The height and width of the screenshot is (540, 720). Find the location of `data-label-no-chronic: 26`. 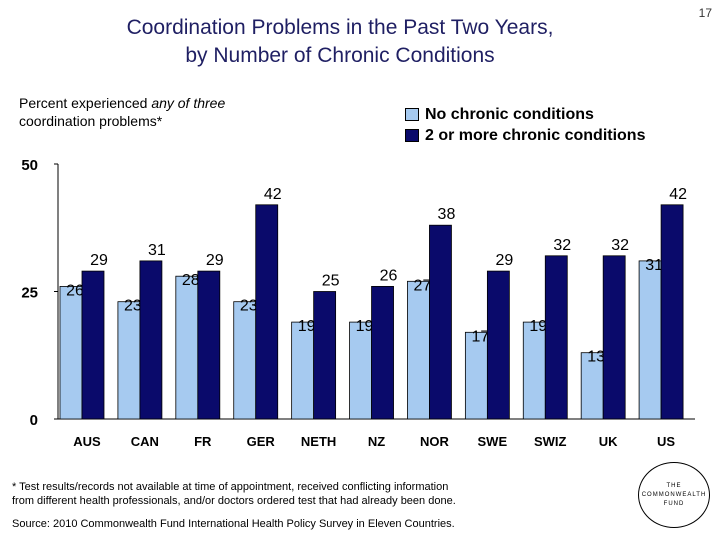

data-label-no-chronic: 26 is located at coordinates (75, 290).